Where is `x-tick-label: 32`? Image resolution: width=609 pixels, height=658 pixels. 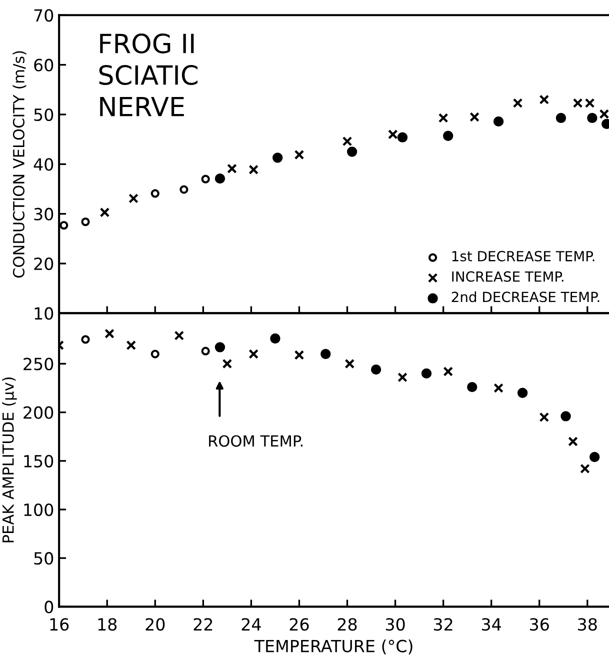 x-tick-label: 32 is located at coordinates (443, 624).